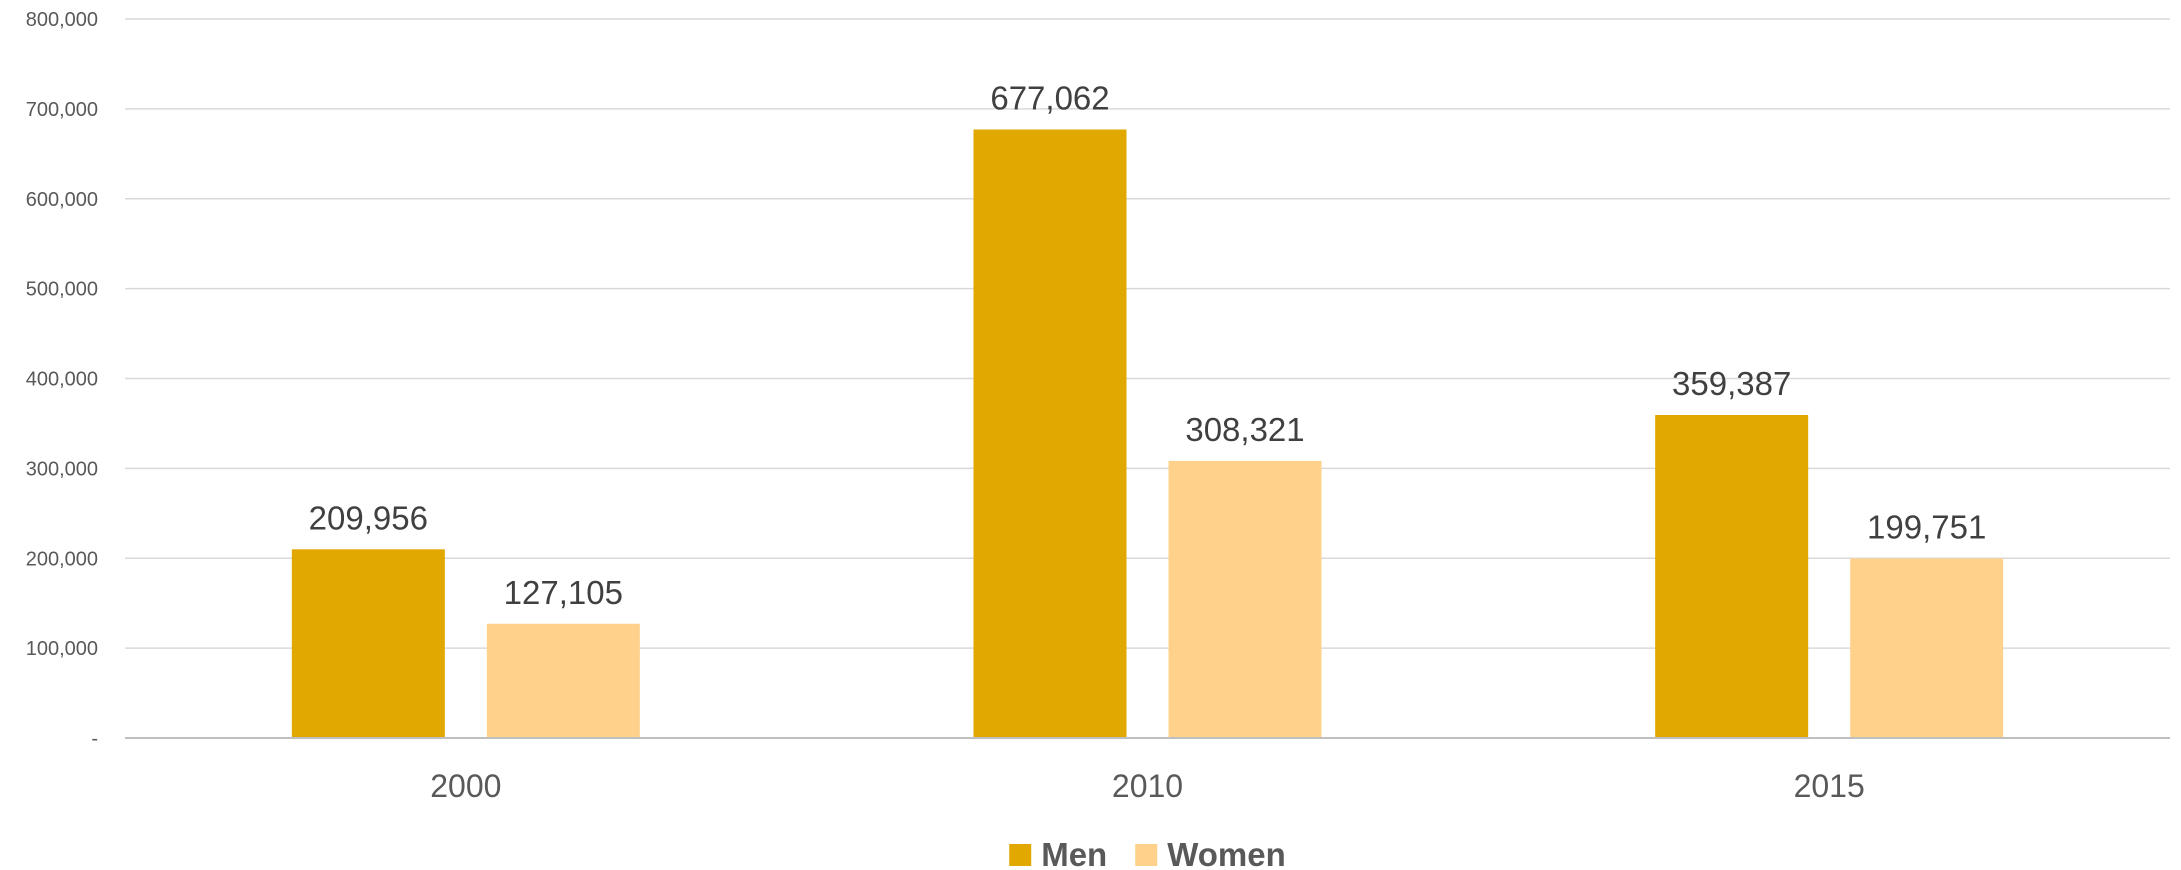 The height and width of the screenshot is (870, 2181). Describe the element at coordinates (62, 20) in the screenshot. I see `y-tick-label: 800,000` at that location.